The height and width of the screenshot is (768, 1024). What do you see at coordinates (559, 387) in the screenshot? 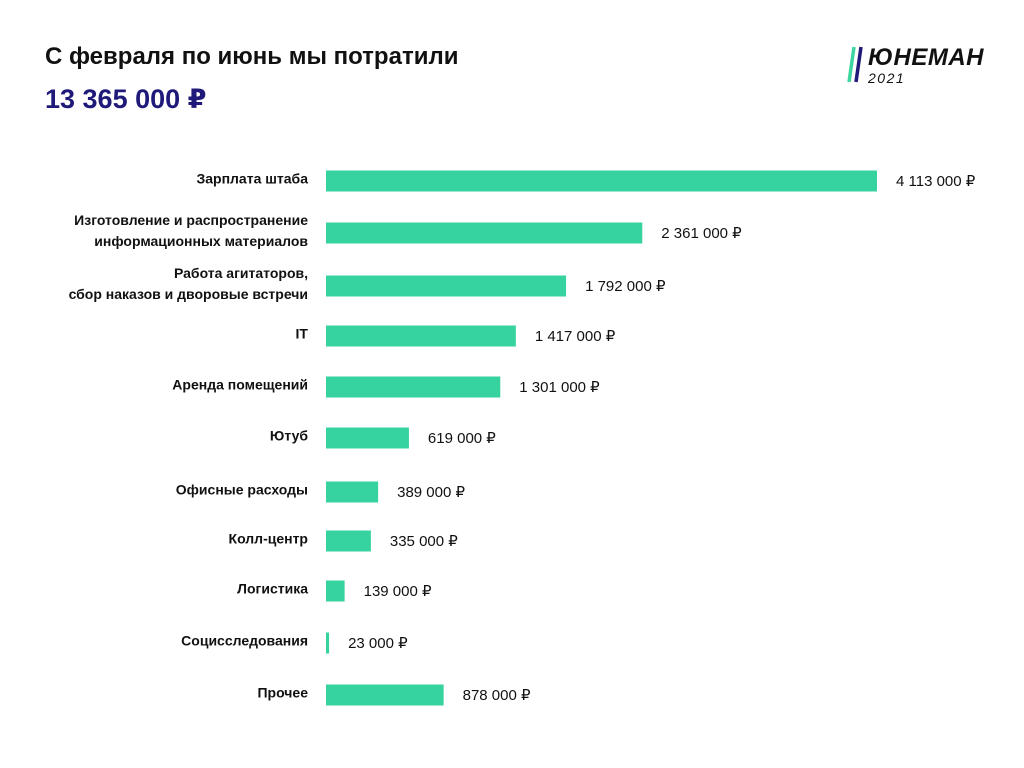
I see `value-label-4: 1 301 000 ₽` at bounding box center [559, 387].